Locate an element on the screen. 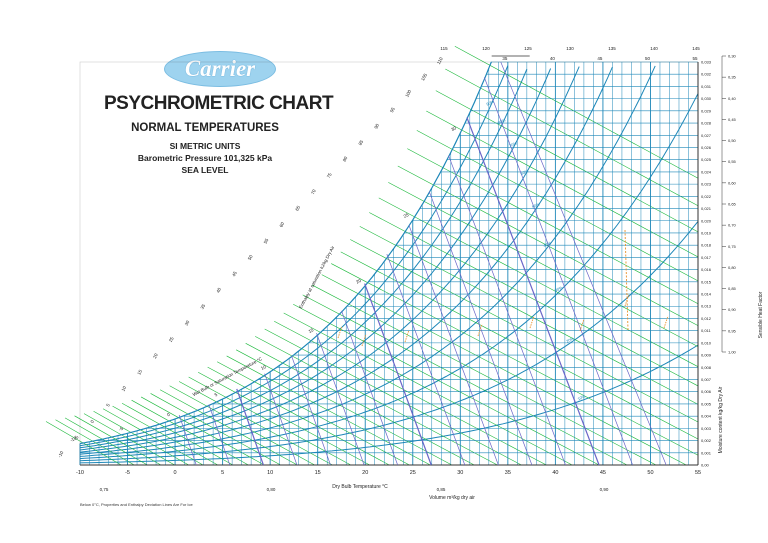 The image size is (768, 543). volume-tick-label: 0,85 is located at coordinates (441, 489).